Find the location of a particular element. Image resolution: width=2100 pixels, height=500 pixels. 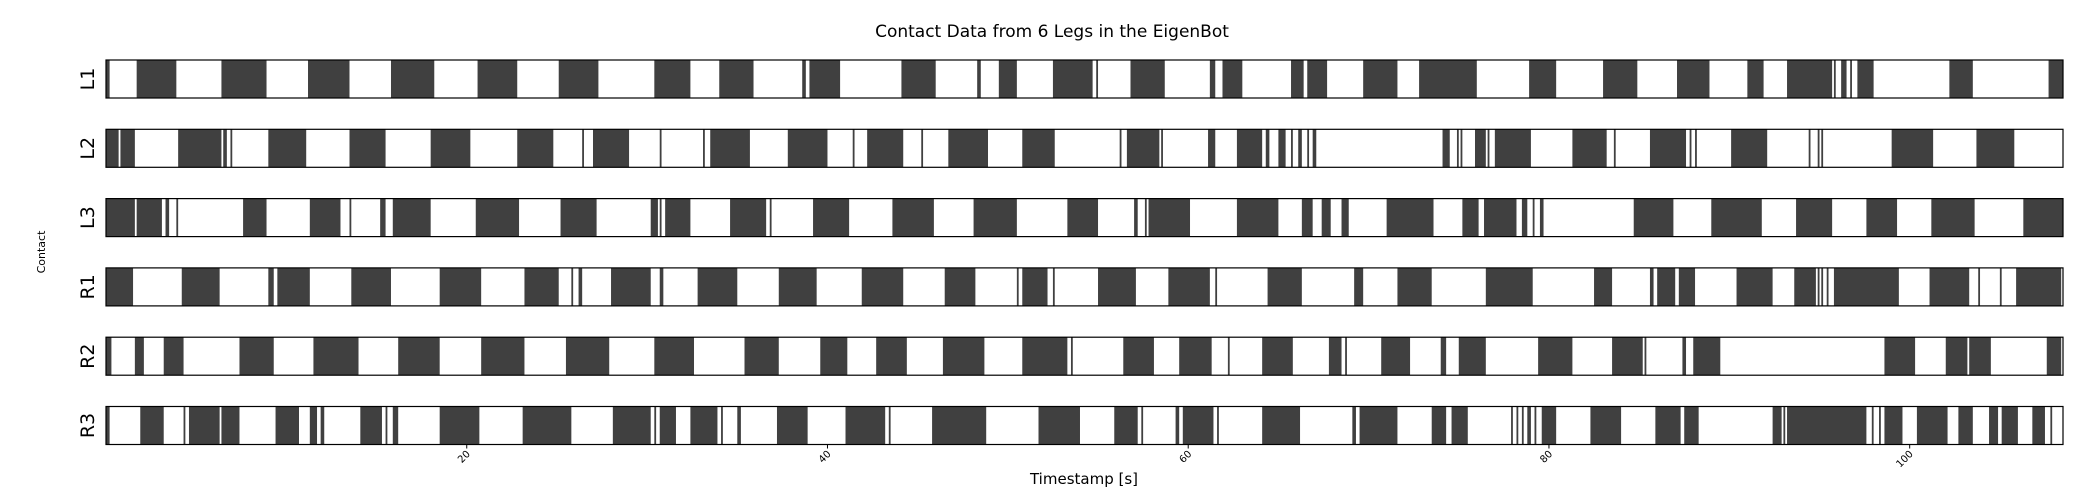

leg-strip-r3: R3 is located at coordinates (1070, 425).